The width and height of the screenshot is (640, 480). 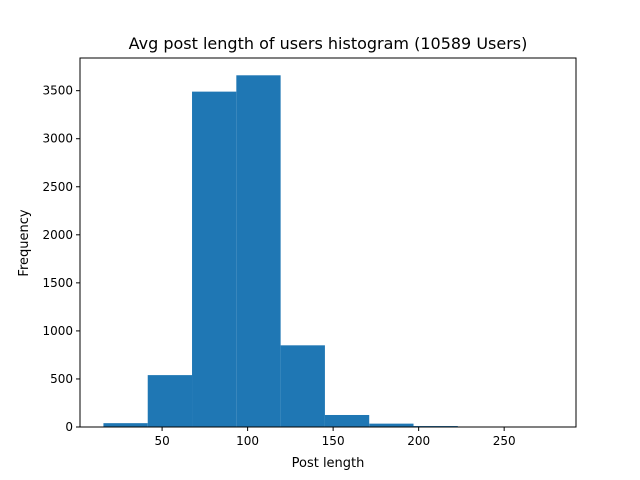 I want to click on x-tick-label-0: 50, so click(x=161, y=441).